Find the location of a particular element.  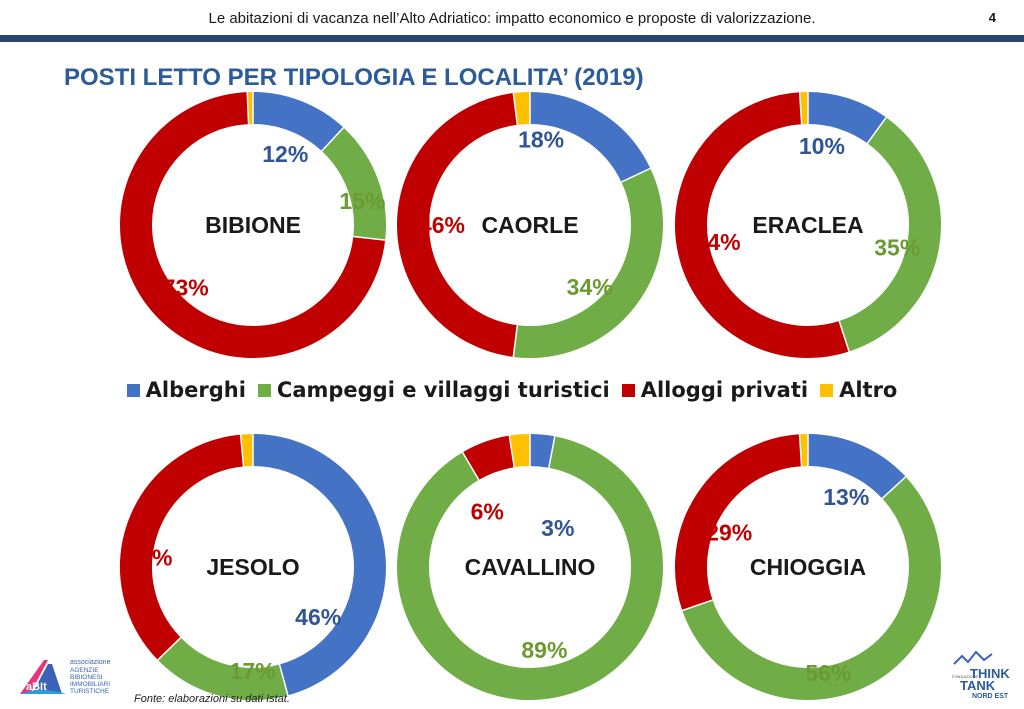

data-label: 29% is located at coordinates (729, 533).